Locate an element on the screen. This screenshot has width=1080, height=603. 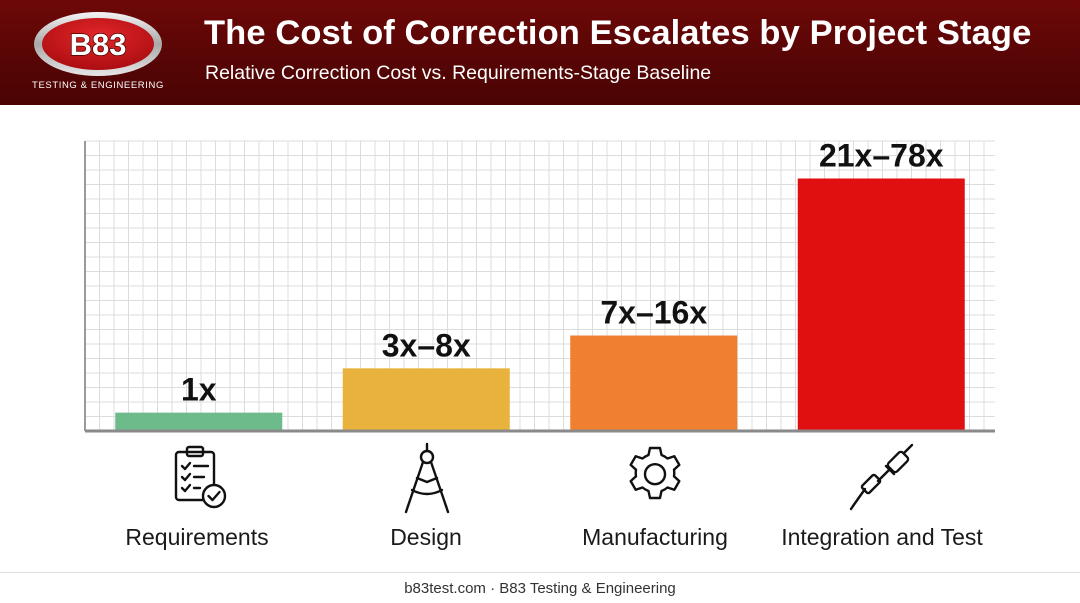
logo-tagline: TESTING & ENGINEERING is located at coordinates (98, 85).